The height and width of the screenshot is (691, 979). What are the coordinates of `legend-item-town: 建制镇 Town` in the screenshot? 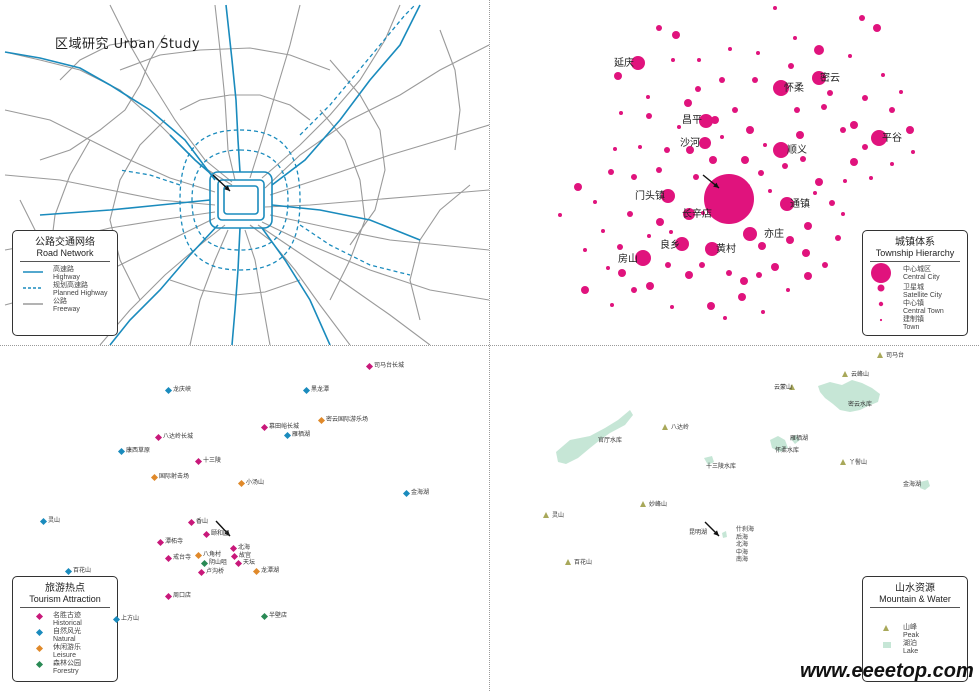 It's located at (915, 324).